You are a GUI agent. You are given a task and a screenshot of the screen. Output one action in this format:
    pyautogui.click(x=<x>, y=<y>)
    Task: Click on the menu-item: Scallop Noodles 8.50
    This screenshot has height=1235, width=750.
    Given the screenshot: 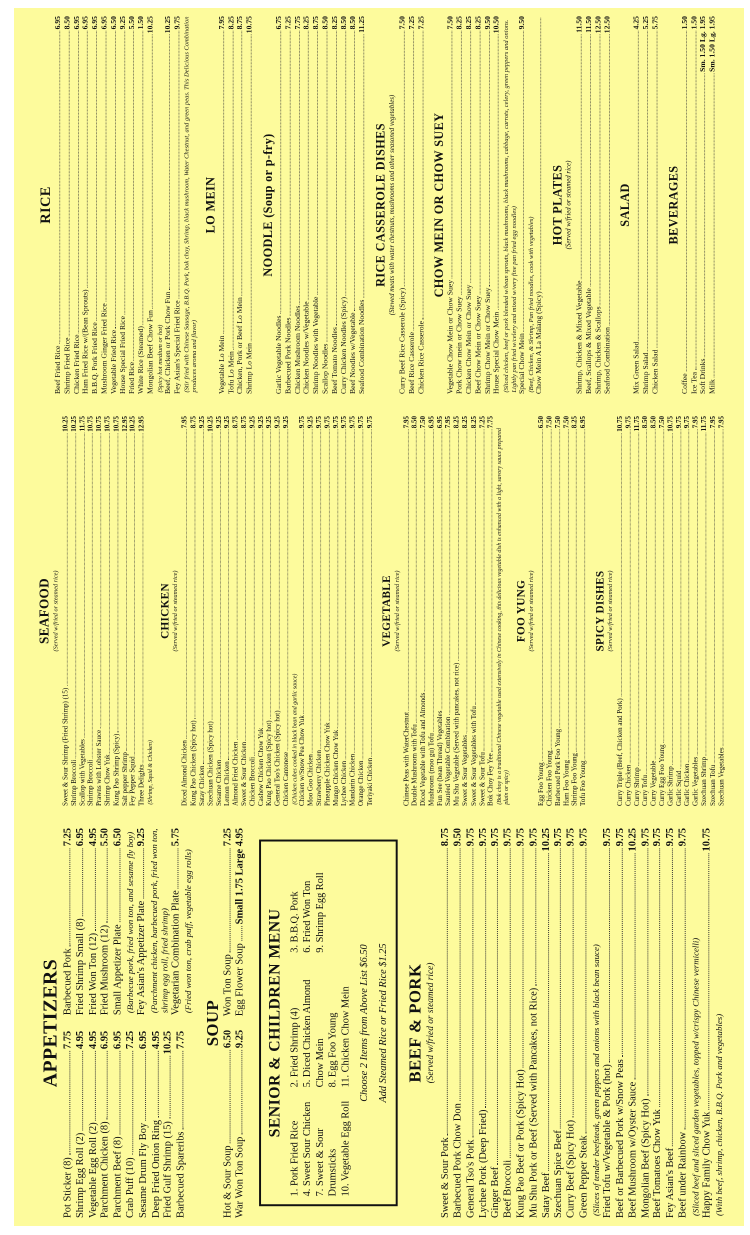 What is the action you would take?
    pyautogui.click(x=326, y=205)
    